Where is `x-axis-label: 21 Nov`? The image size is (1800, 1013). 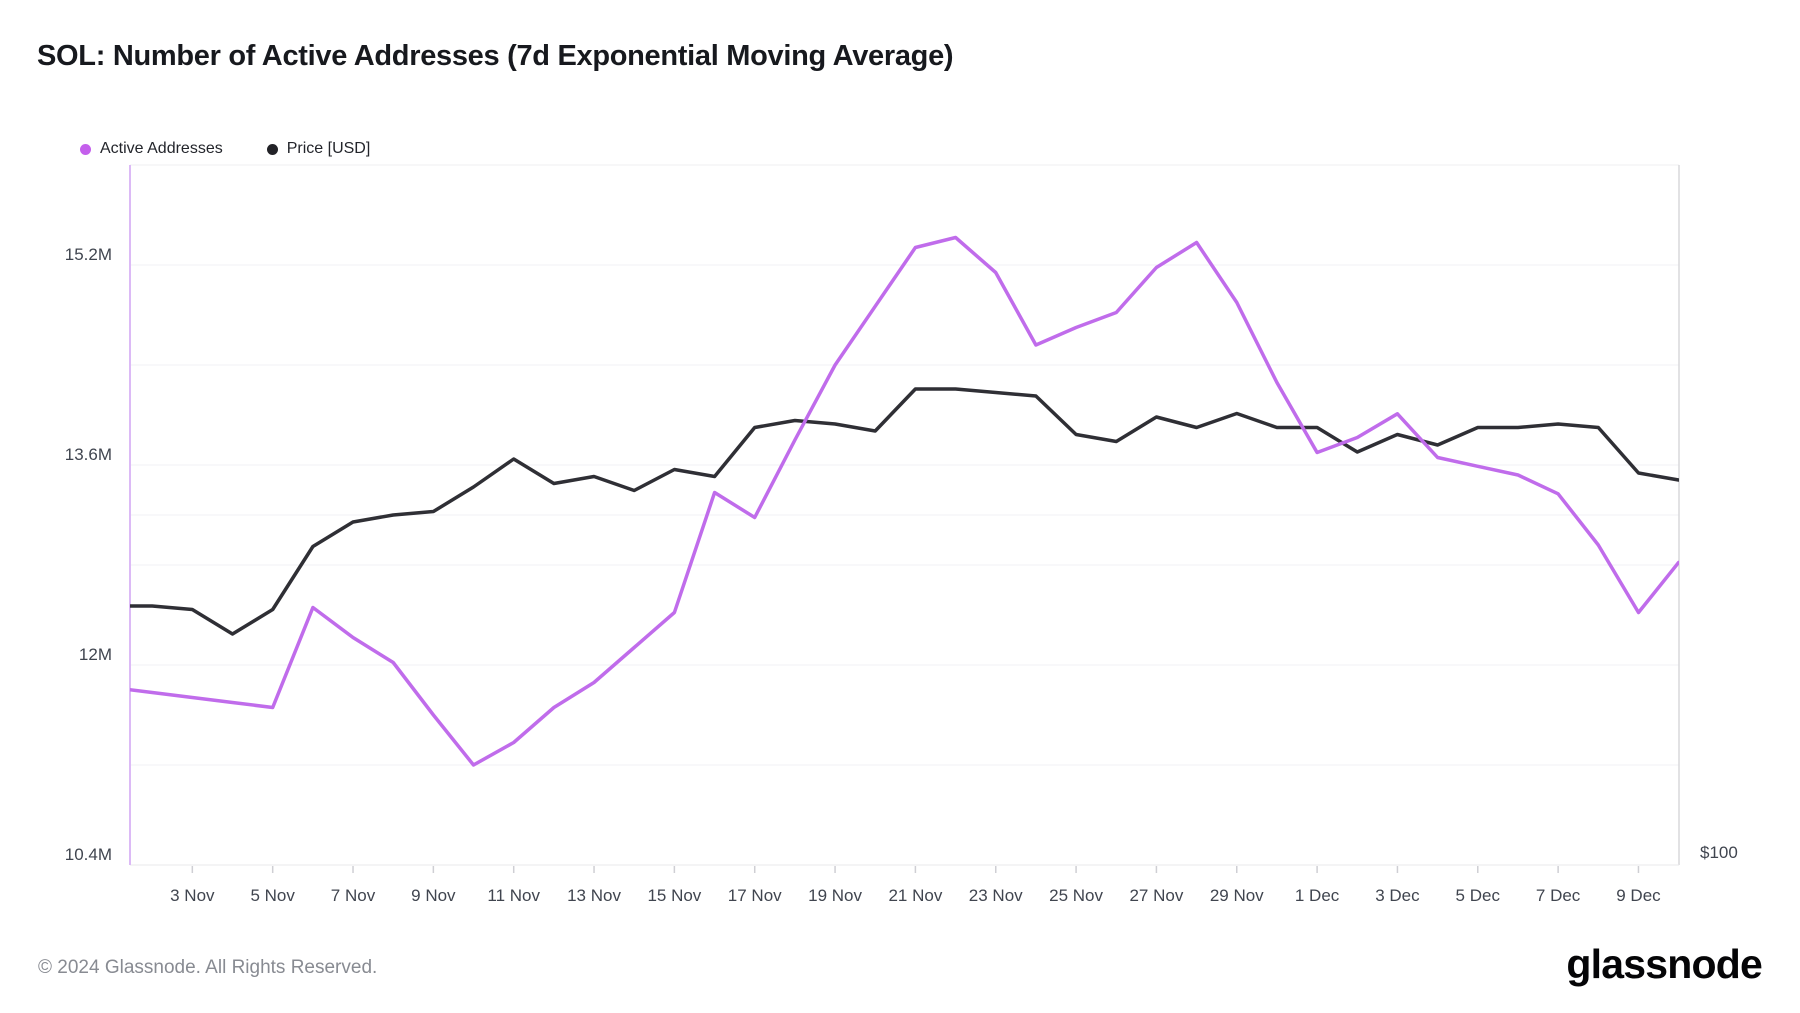 x-axis-label: 21 Nov is located at coordinates (915, 895).